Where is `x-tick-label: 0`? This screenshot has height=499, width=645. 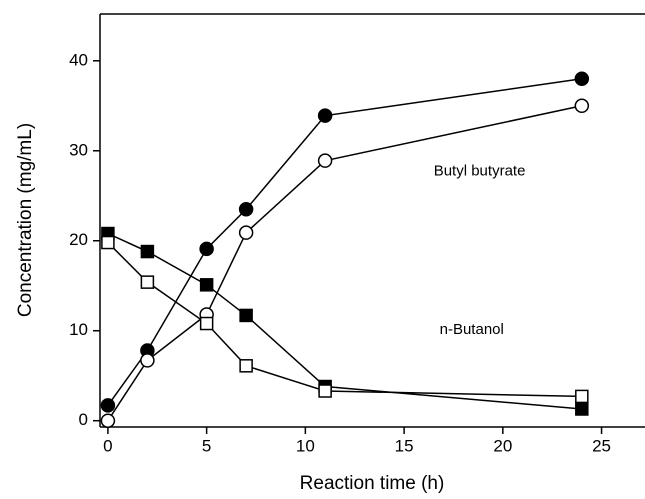 x-tick-label: 0 is located at coordinates (107, 445).